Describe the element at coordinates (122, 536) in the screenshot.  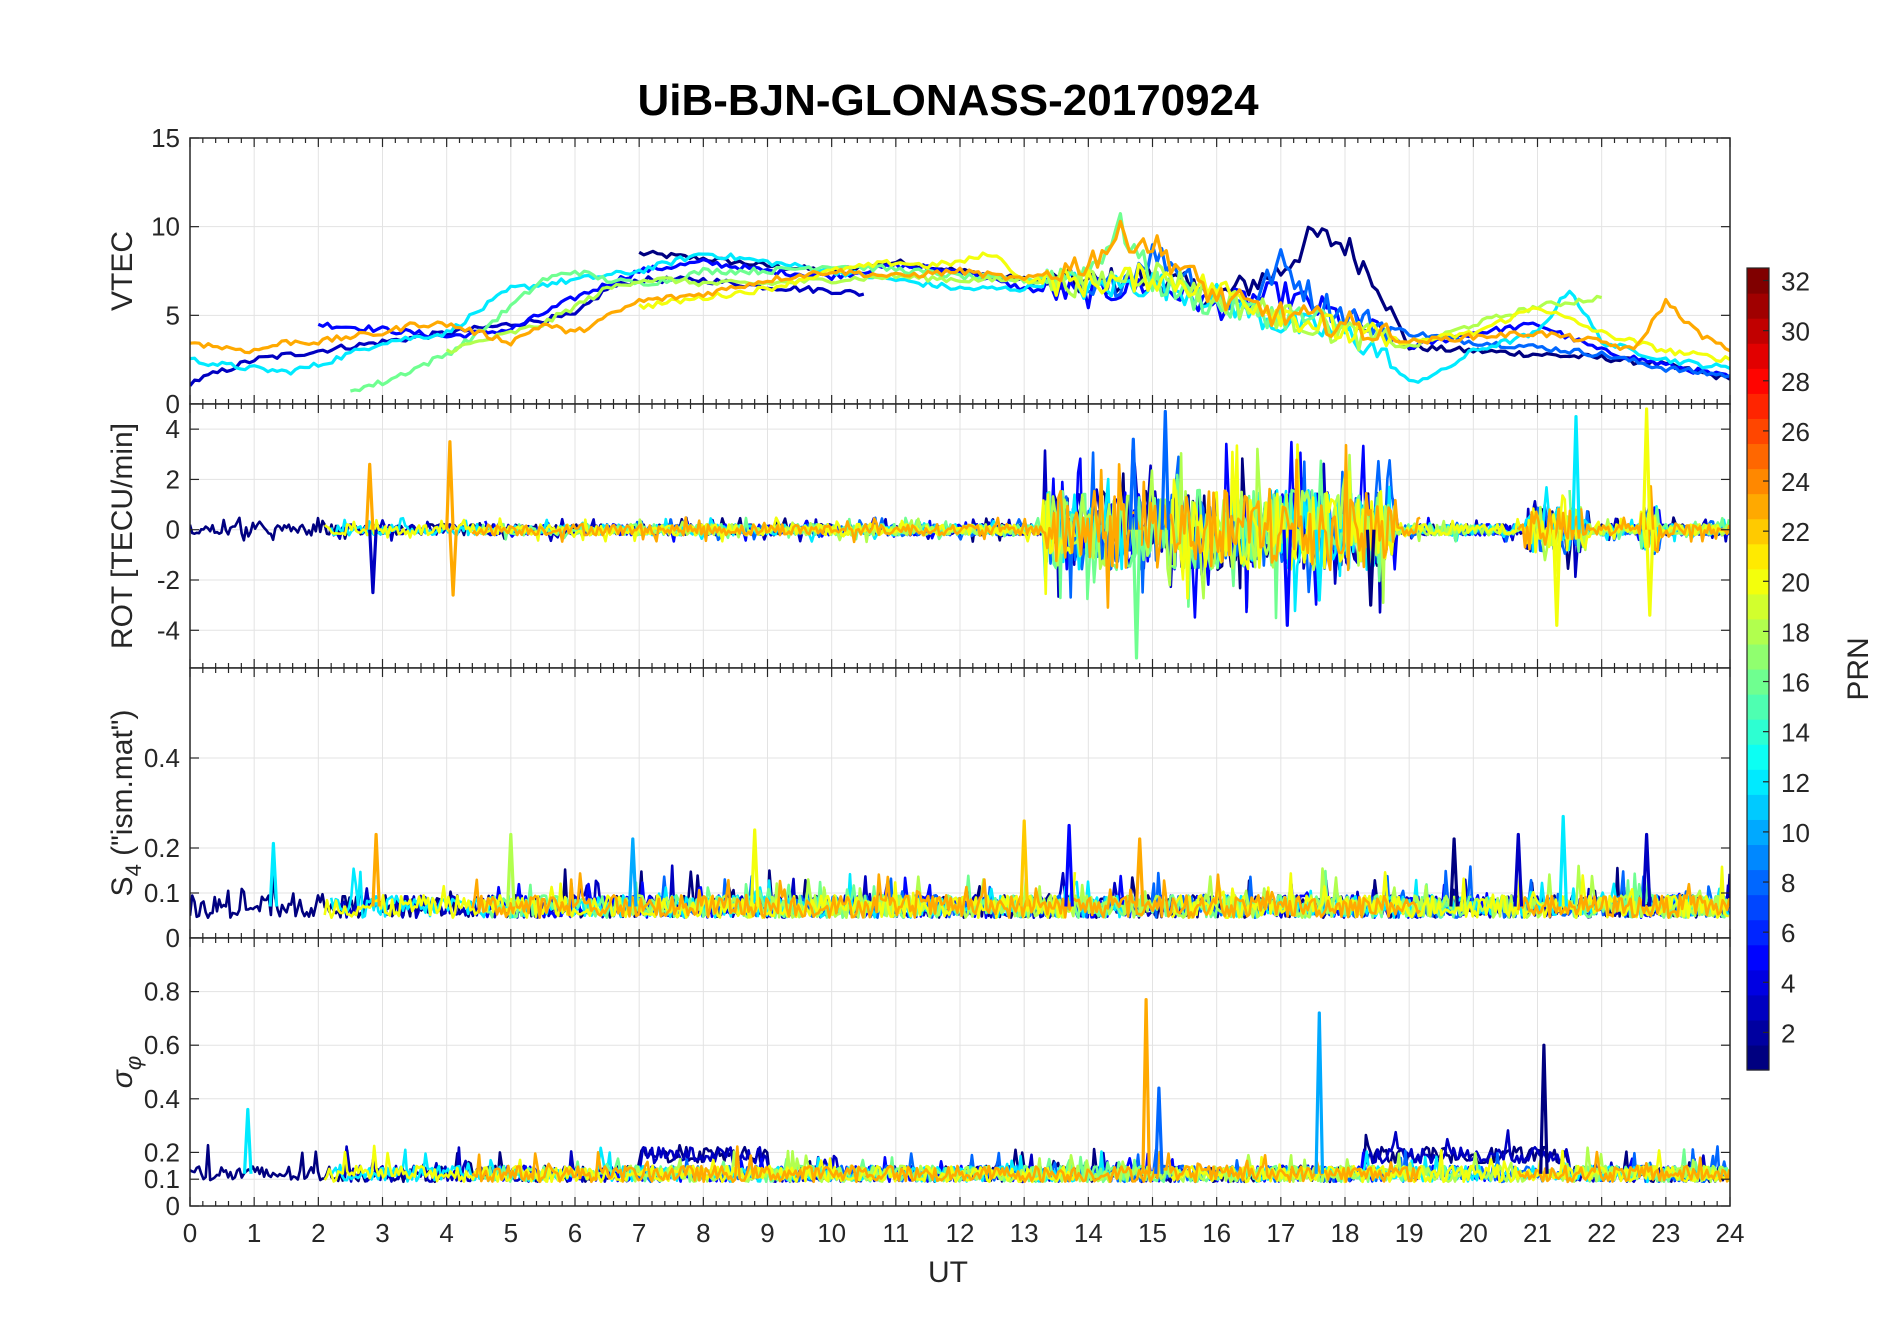
I see `y-axis-label: ROT [TECU/min]` at that location.